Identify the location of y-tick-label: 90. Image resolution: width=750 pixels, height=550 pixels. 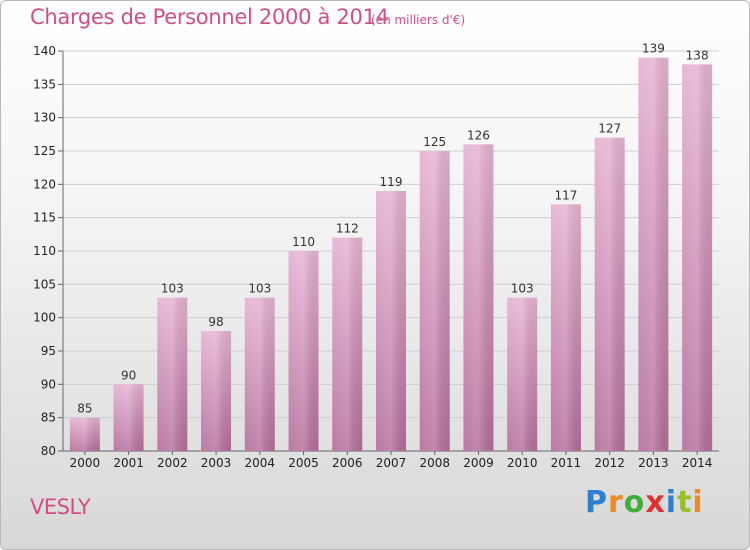
(48, 384).